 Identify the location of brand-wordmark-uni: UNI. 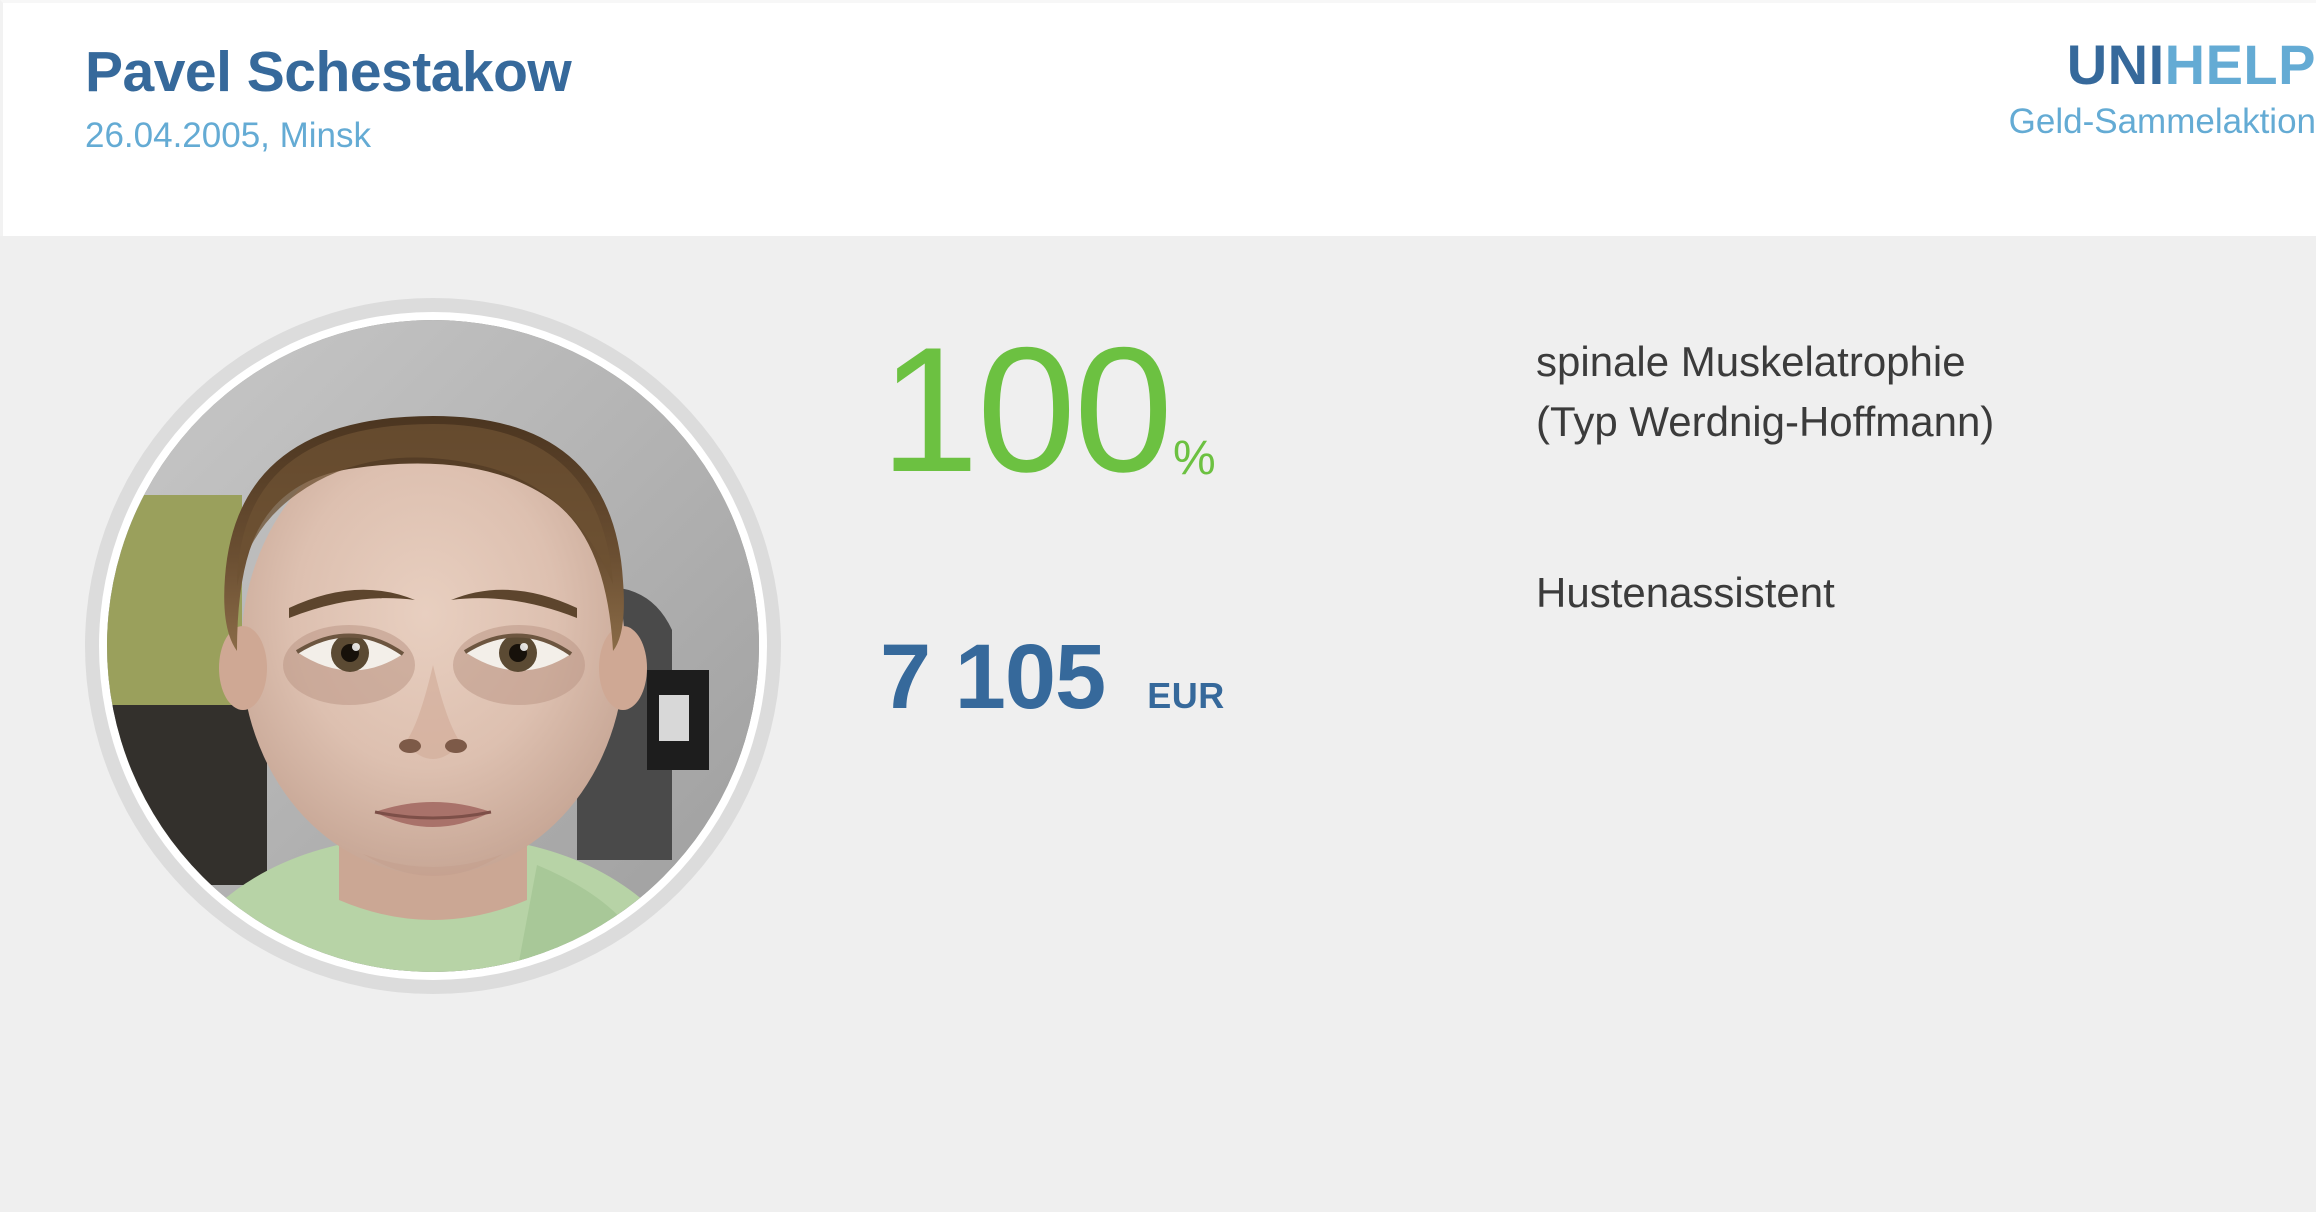
(2115, 64).